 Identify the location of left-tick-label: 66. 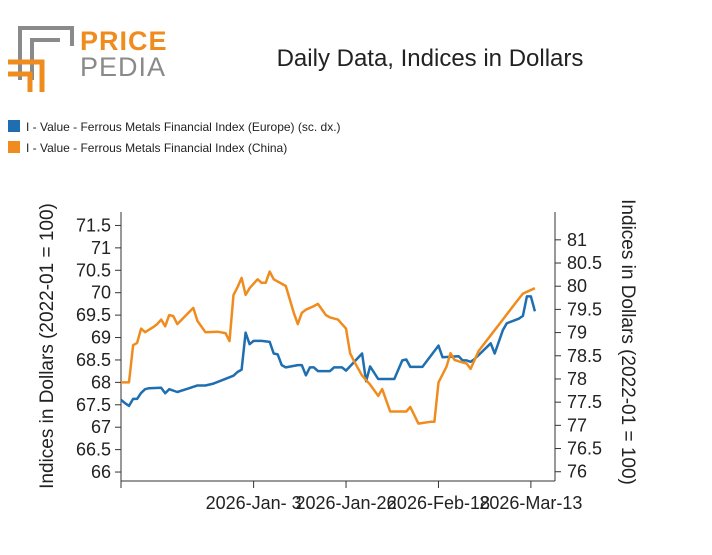
(101, 472).